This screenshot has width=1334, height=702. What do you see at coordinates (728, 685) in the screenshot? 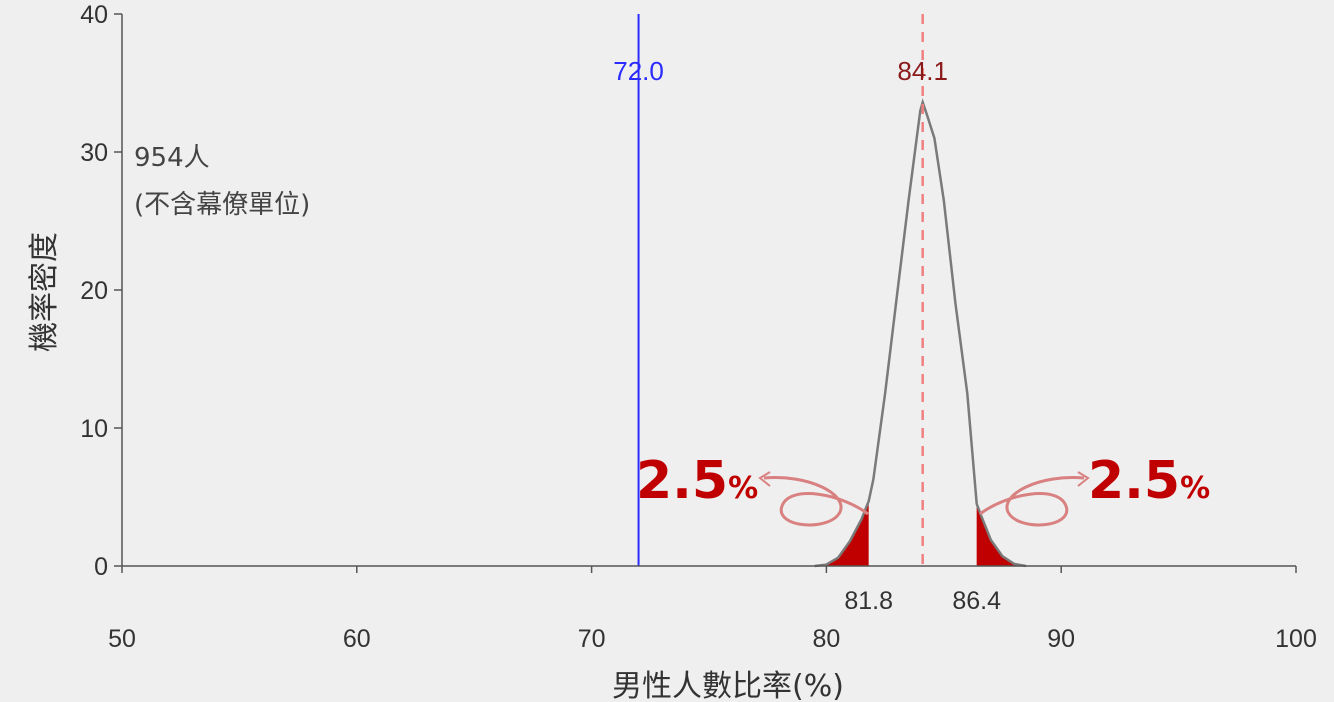
I see `x-axis-title: 男性人數比率(%)` at bounding box center [728, 685].